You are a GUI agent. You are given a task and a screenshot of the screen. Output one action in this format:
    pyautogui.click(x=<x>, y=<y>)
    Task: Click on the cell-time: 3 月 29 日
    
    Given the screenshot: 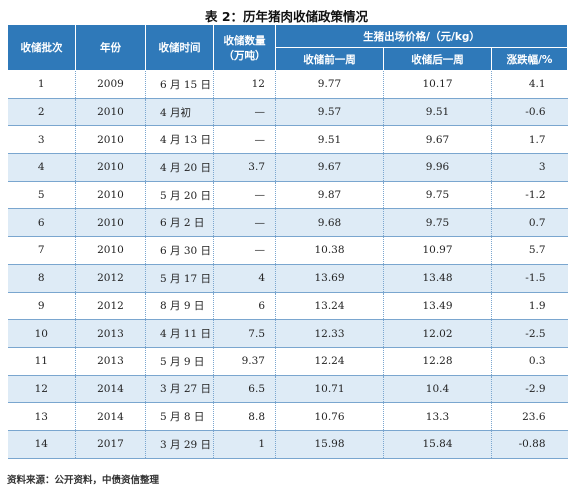 What is the action you would take?
    pyautogui.click(x=179, y=444)
    